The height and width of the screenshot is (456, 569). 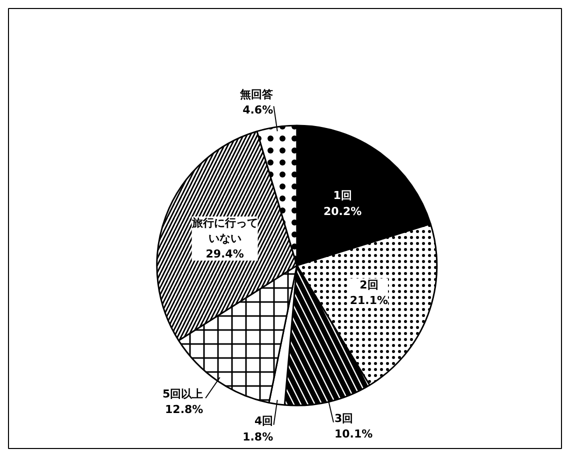 What do you see at coordinates (264, 421) in the screenshot?
I see `slice-label: 4回` at bounding box center [264, 421].